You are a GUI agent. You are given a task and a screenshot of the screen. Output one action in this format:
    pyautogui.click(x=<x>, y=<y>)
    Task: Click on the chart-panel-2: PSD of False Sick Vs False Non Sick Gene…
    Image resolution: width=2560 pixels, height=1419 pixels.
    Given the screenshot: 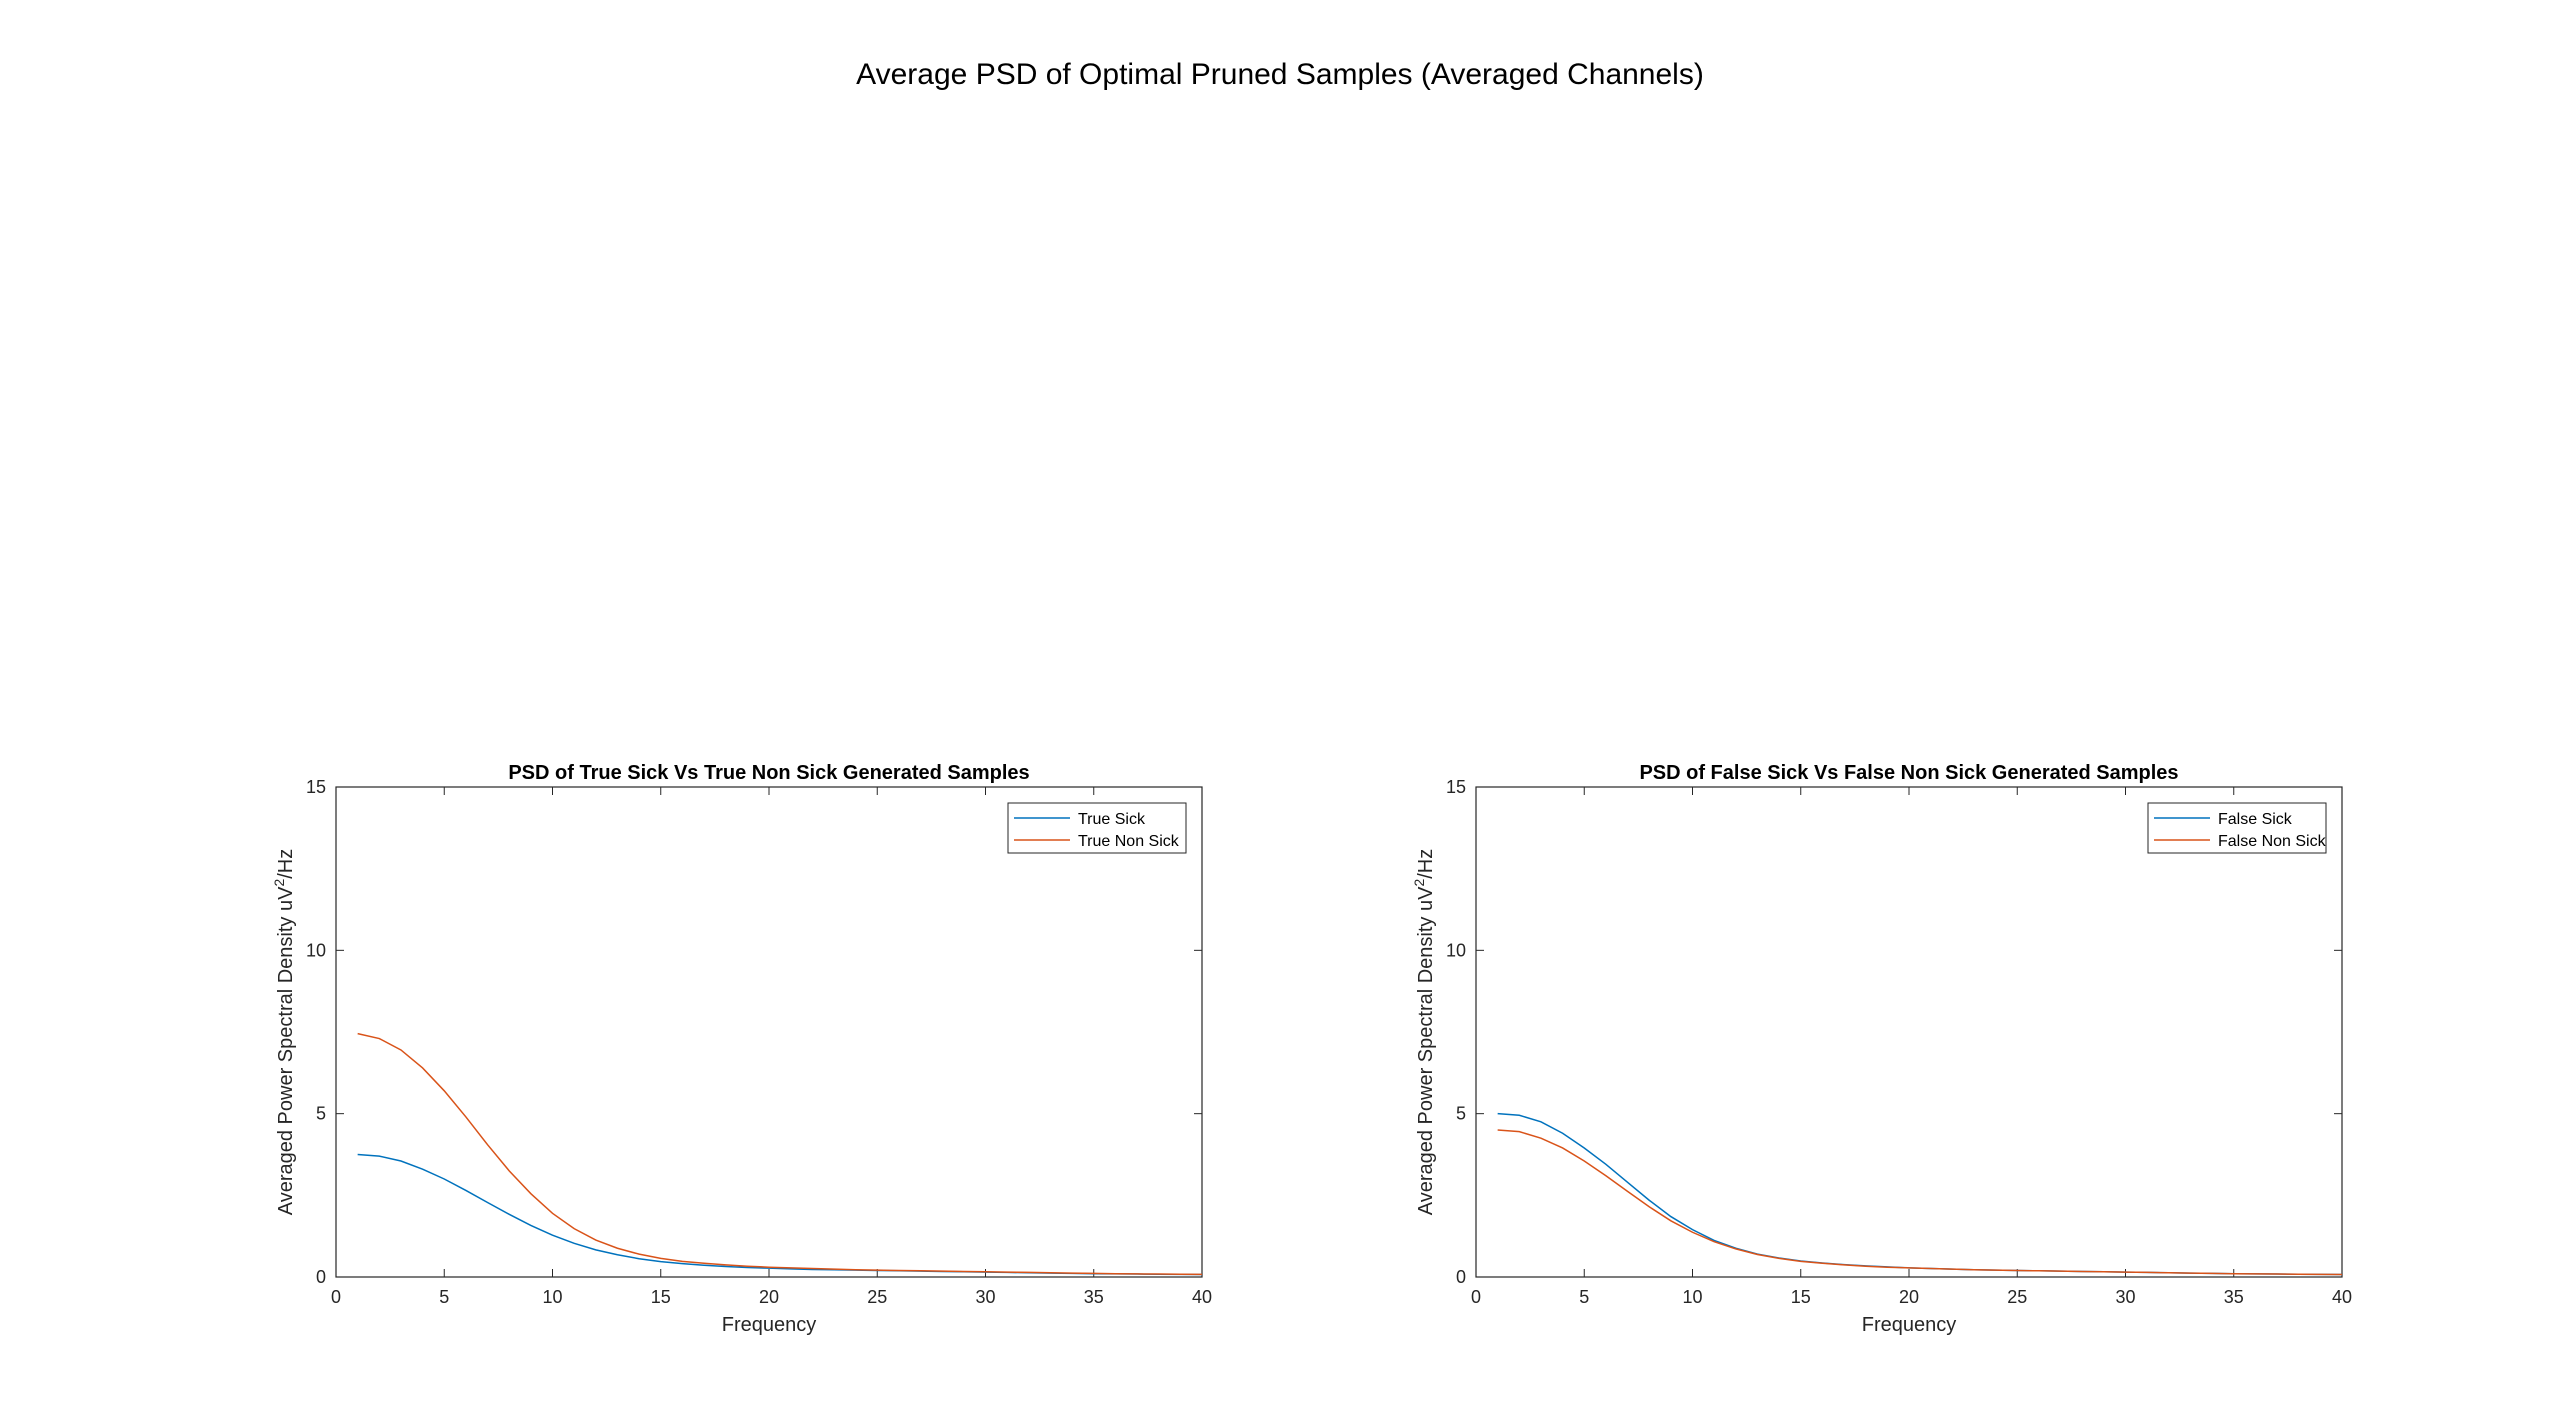 What is the action you would take?
    pyautogui.click(x=1881, y=1049)
    